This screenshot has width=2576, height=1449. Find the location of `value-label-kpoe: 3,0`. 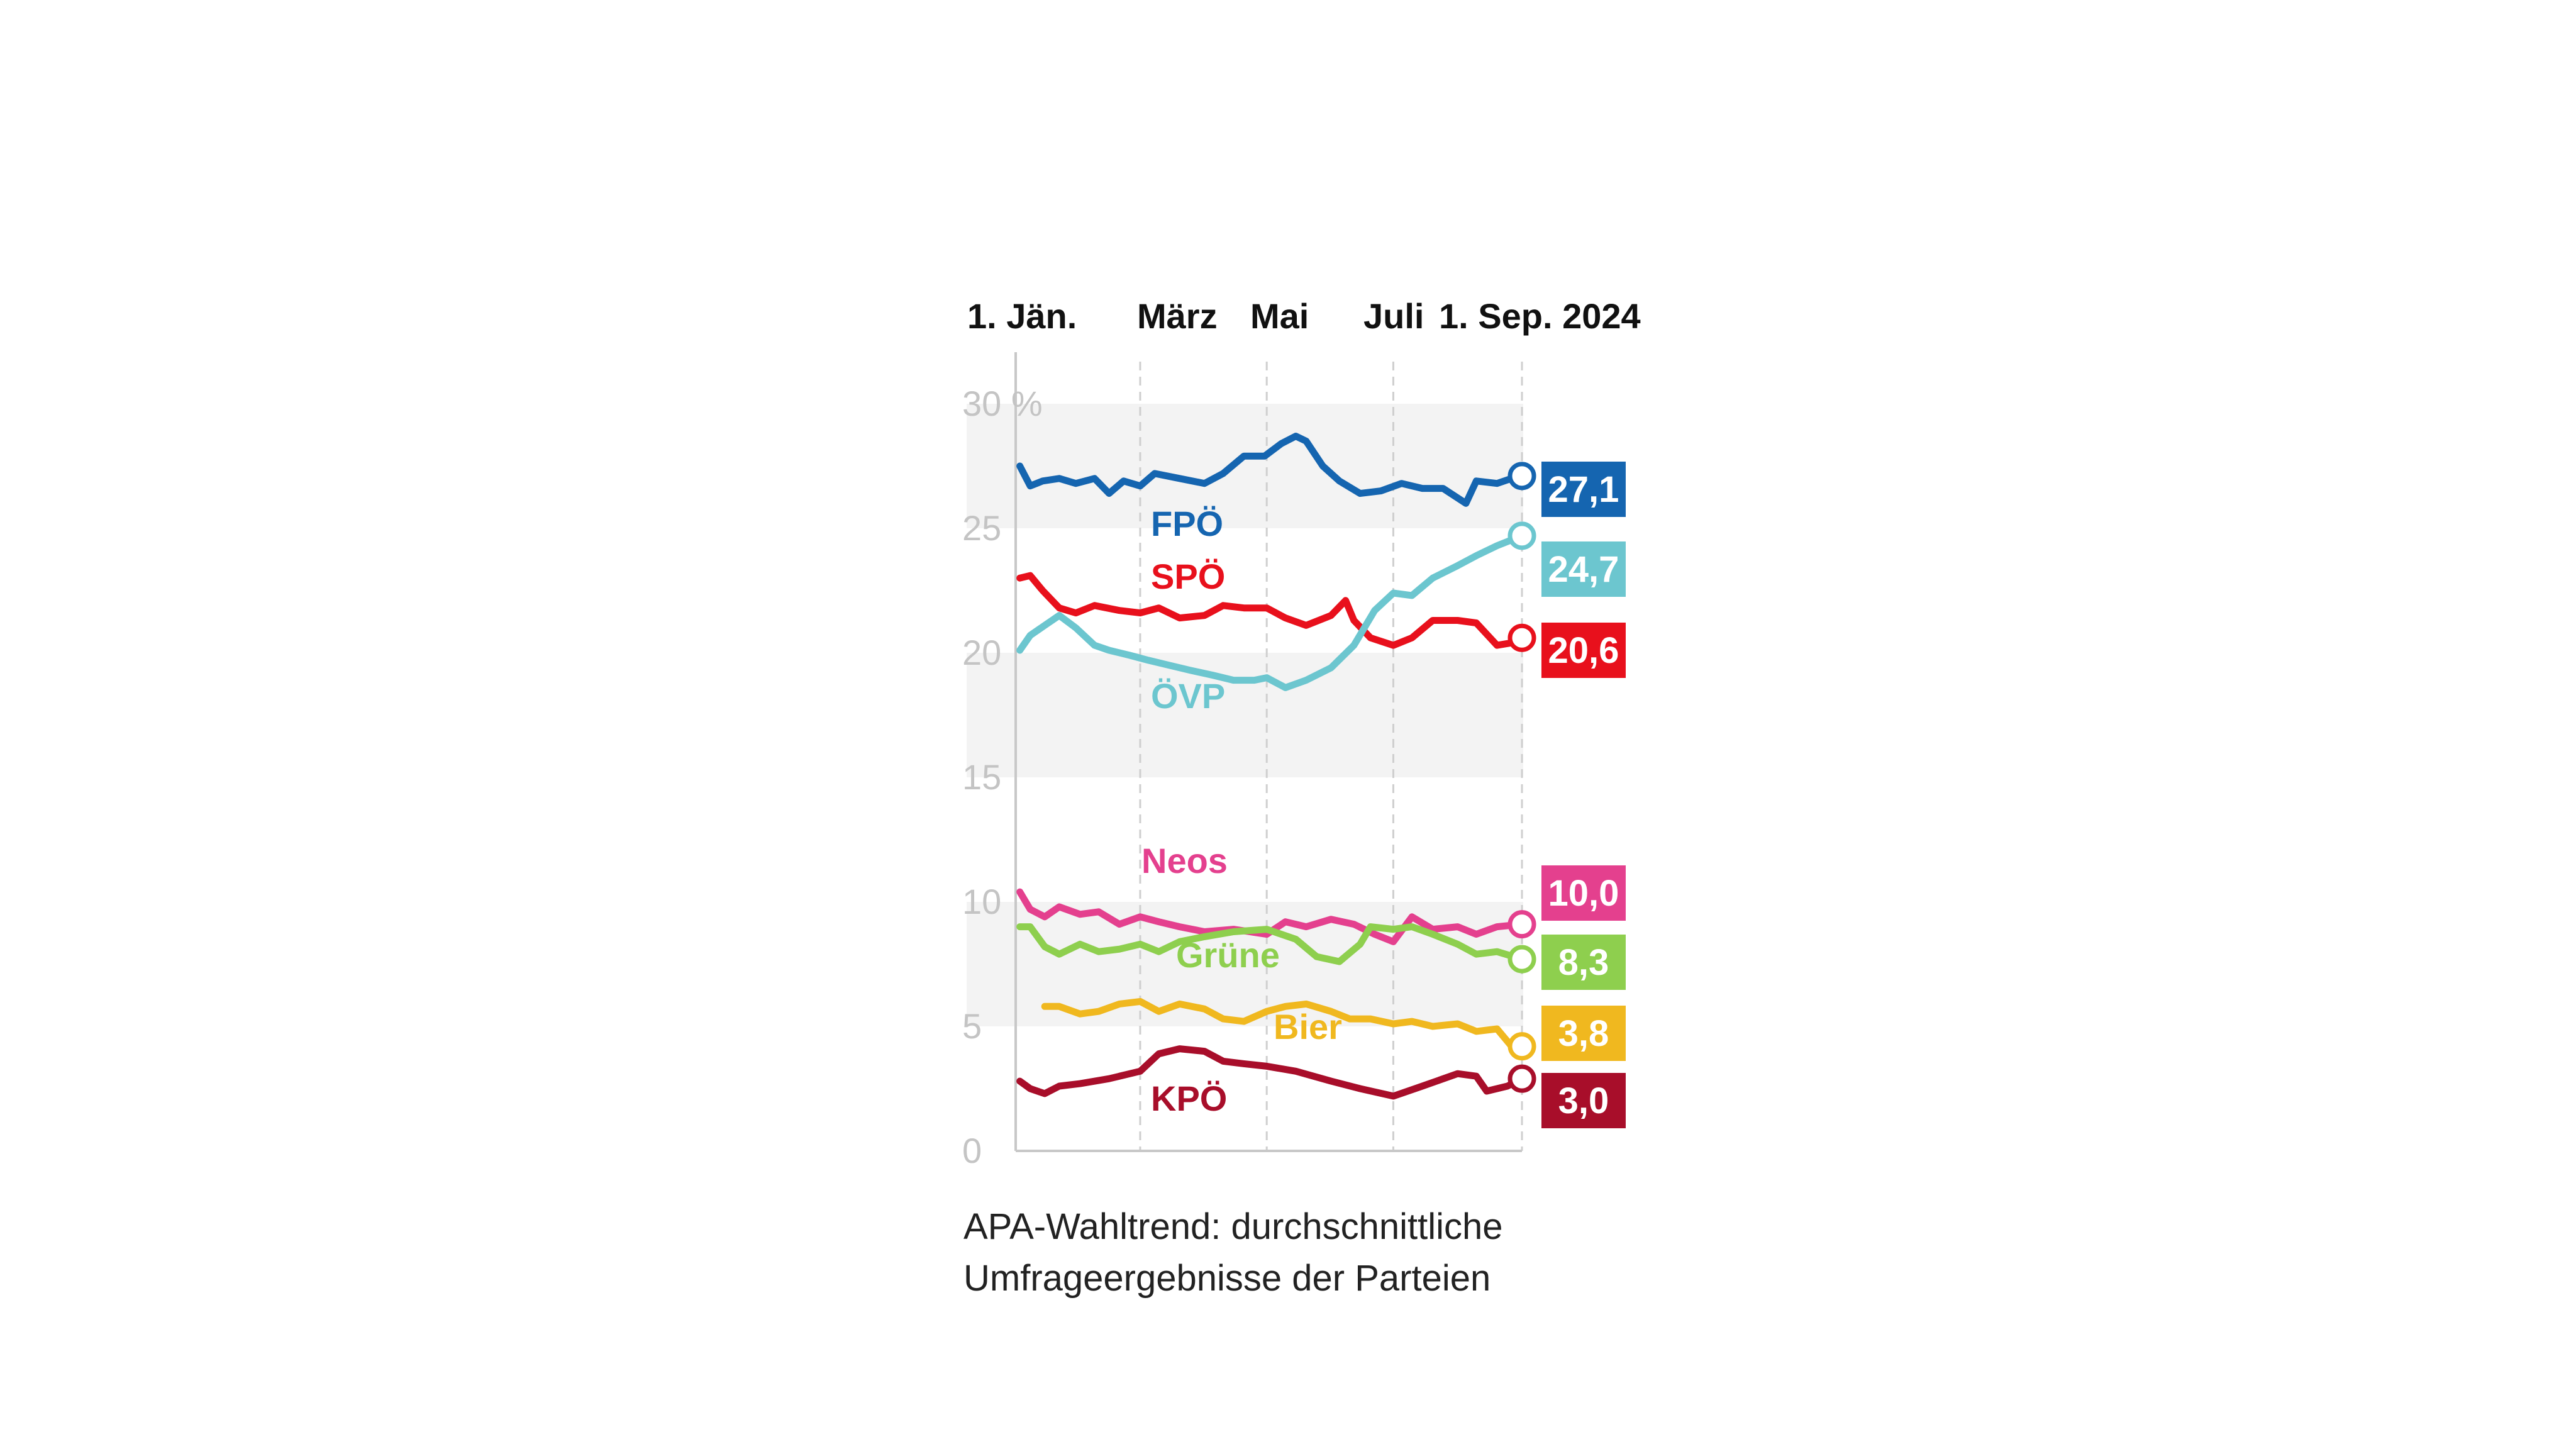

value-label-kpoe: 3,0 is located at coordinates (1583, 1100).